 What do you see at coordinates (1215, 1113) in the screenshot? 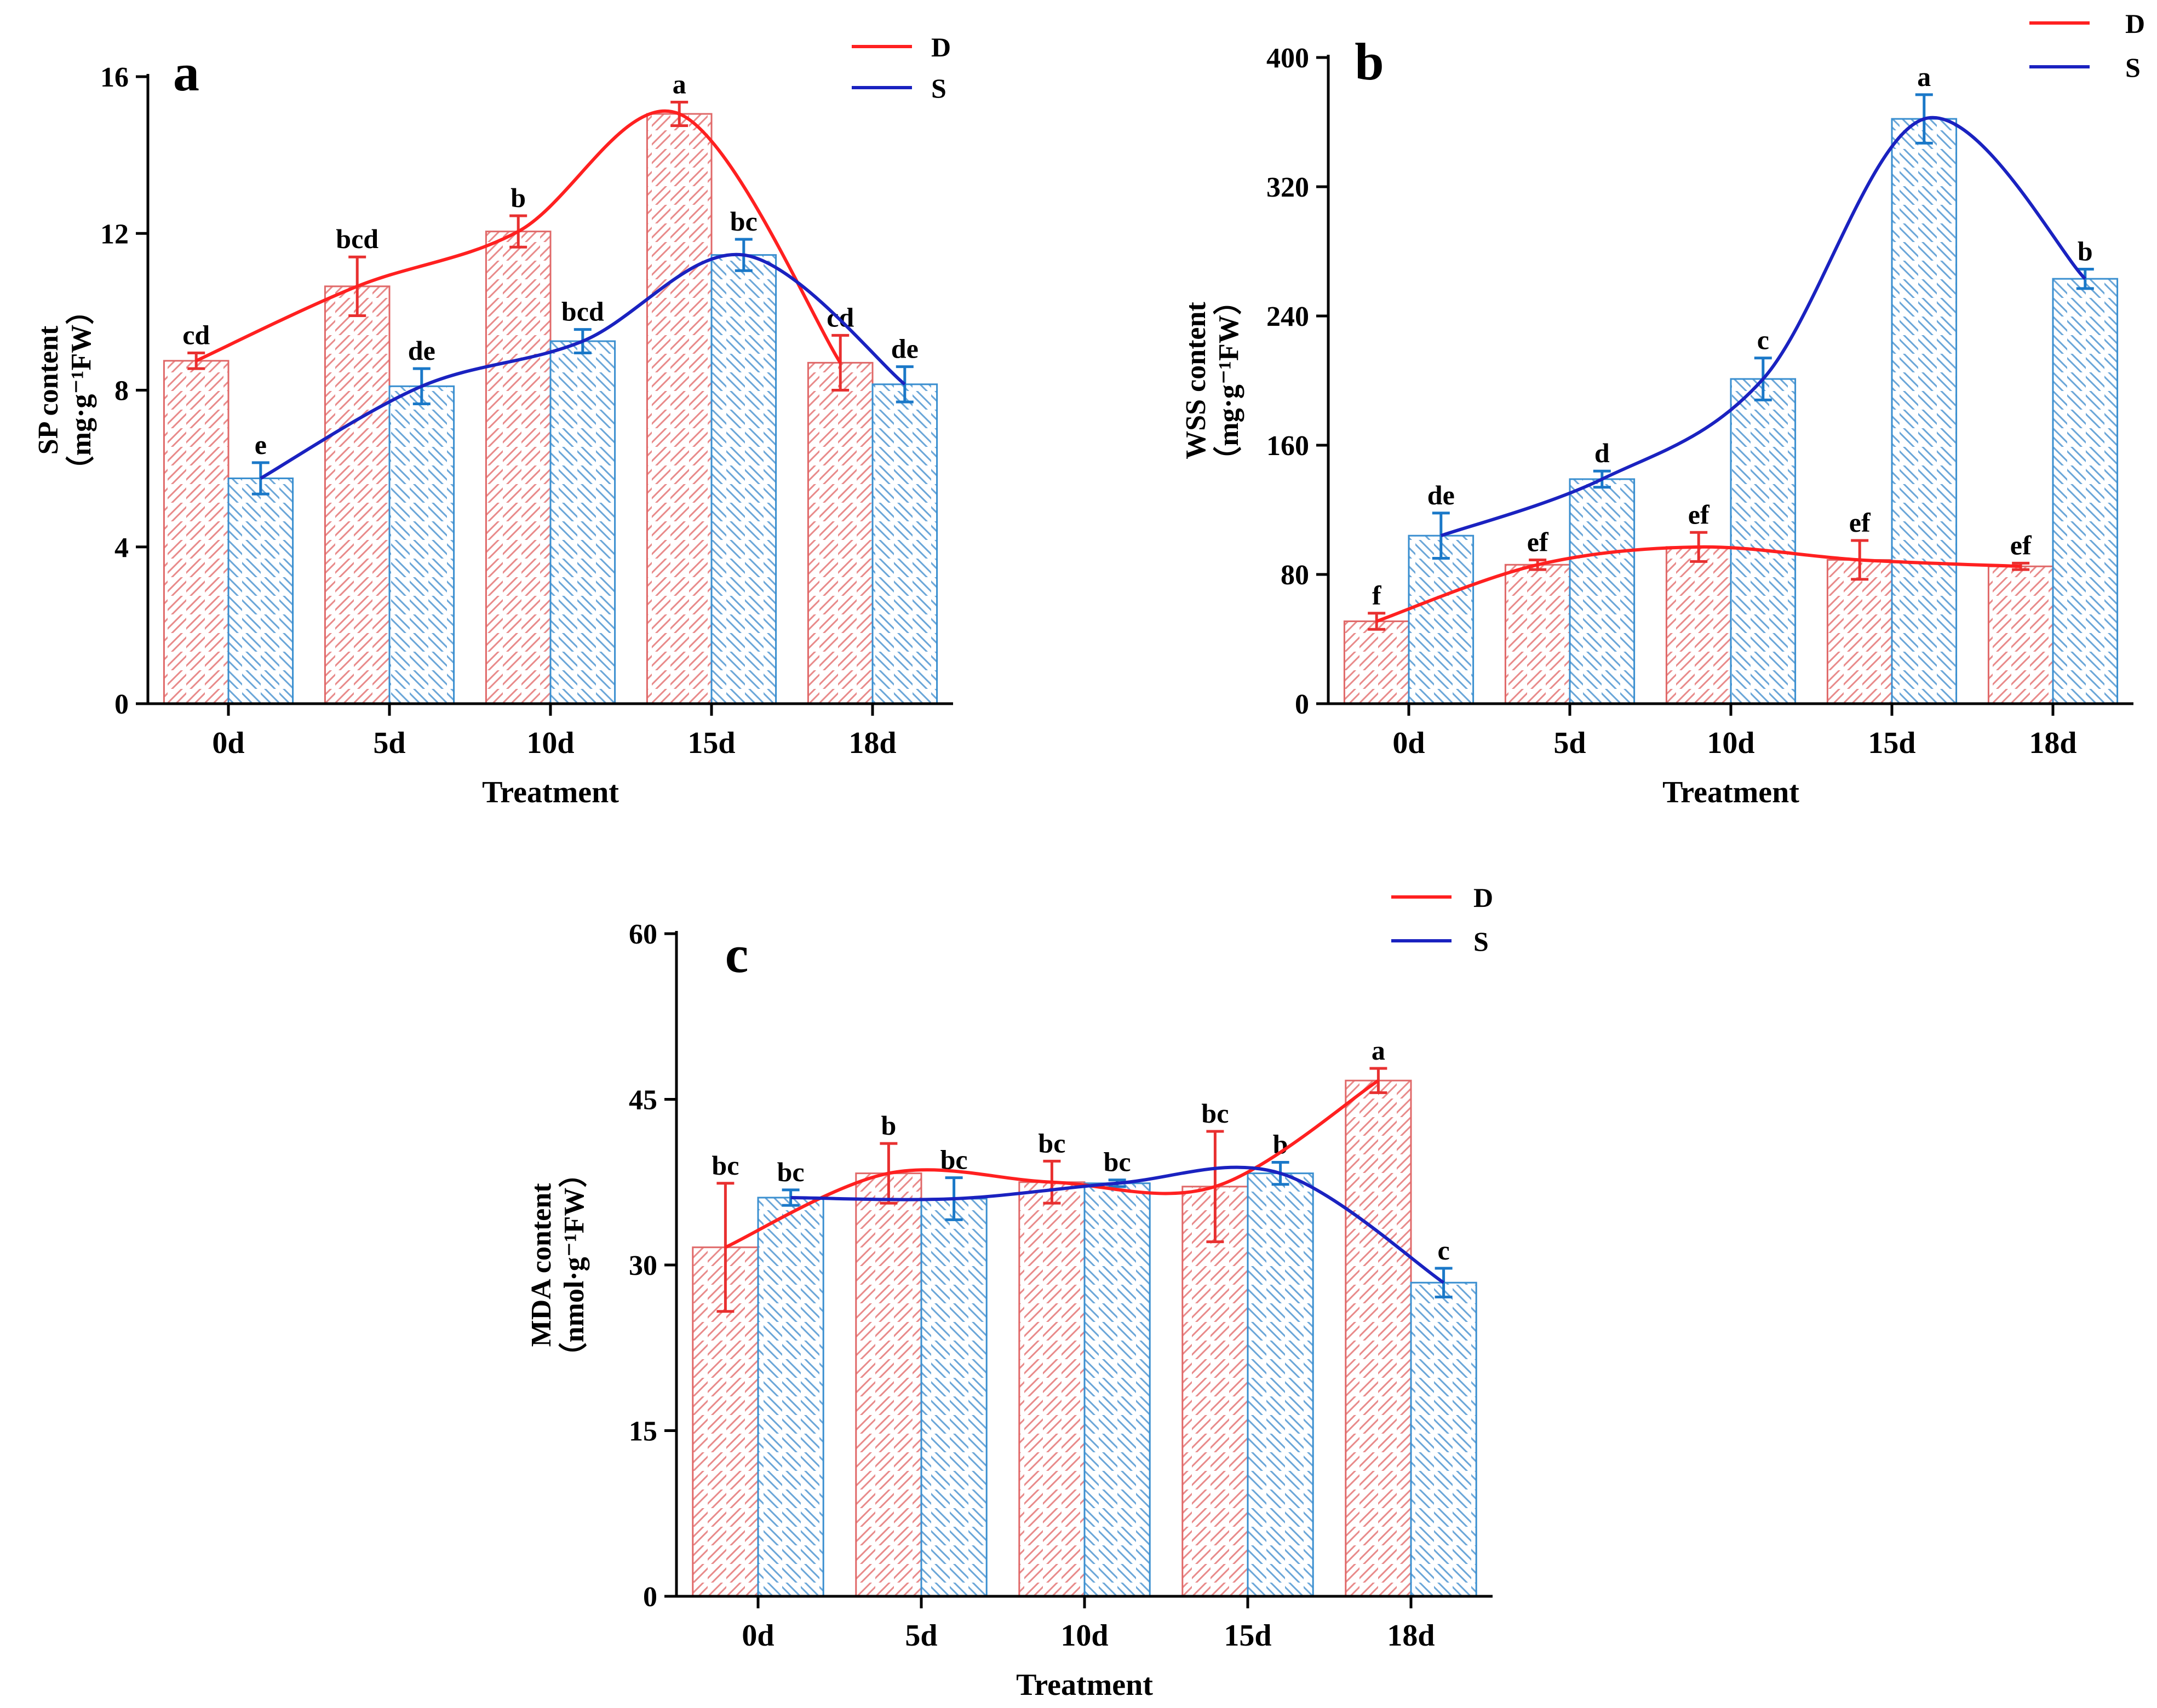
I see `significance-label-D-15d: bc` at bounding box center [1215, 1113].